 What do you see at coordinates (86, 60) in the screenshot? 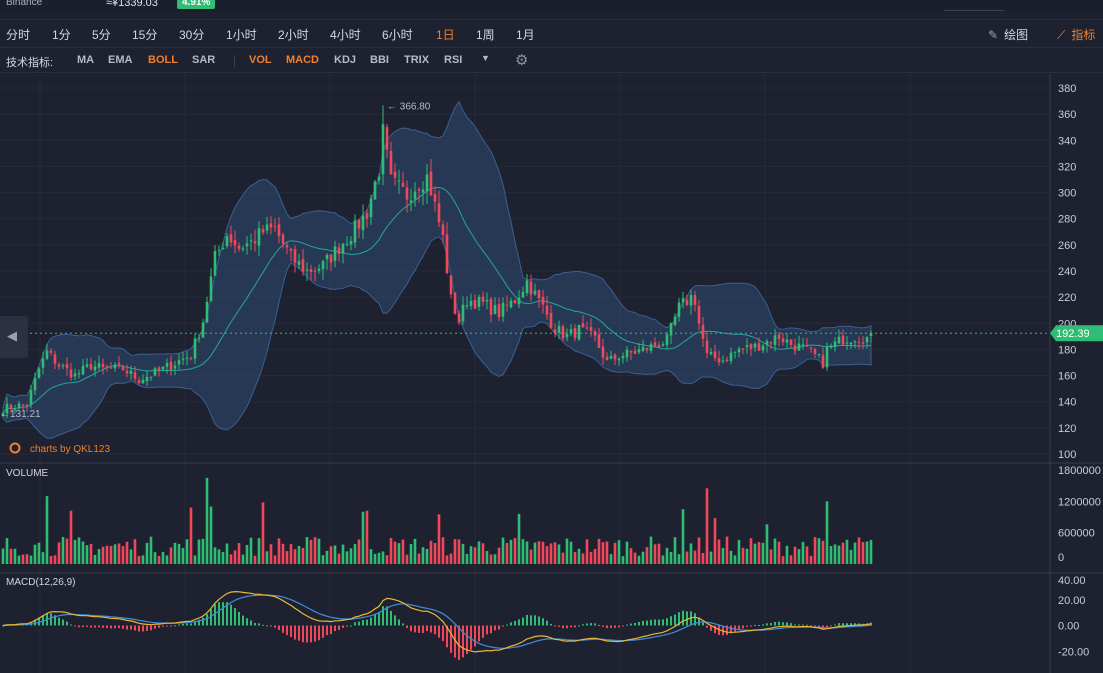
I see `indicator-ma: MA` at bounding box center [86, 60].